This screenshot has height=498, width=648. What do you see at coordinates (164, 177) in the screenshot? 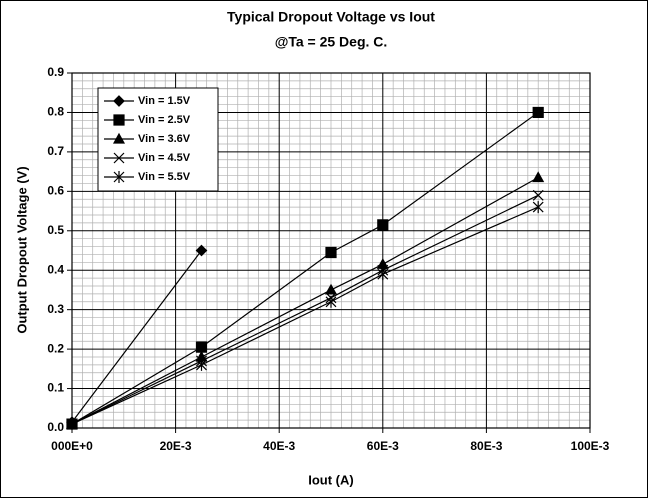
I see `legend-label: Vin = 5.5V` at bounding box center [164, 177].